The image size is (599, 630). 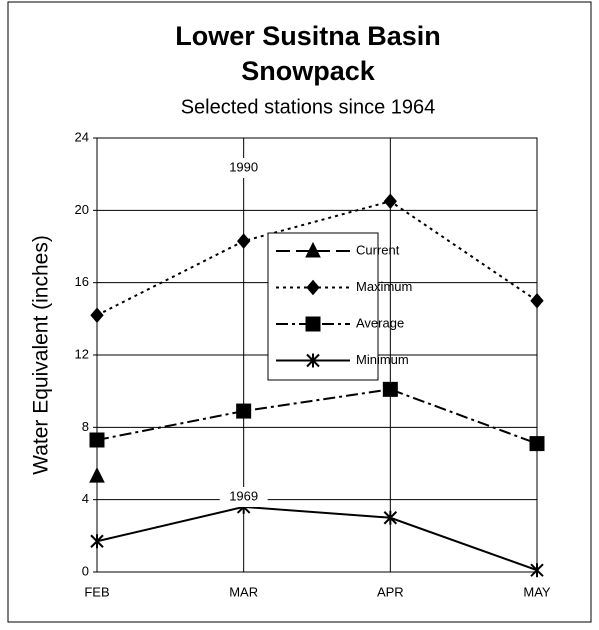 What do you see at coordinates (41, 355) in the screenshot?
I see `y-axis-label: Water Equivalent (inches)` at bounding box center [41, 355].